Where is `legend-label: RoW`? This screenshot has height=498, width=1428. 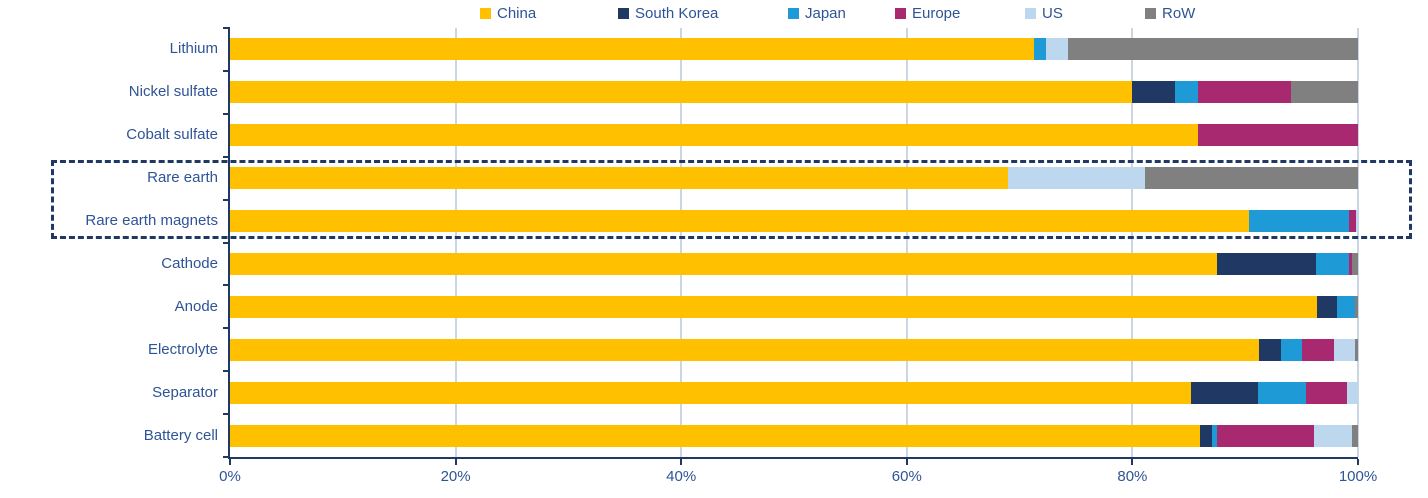 legend-label: RoW is located at coordinates (1179, 13).